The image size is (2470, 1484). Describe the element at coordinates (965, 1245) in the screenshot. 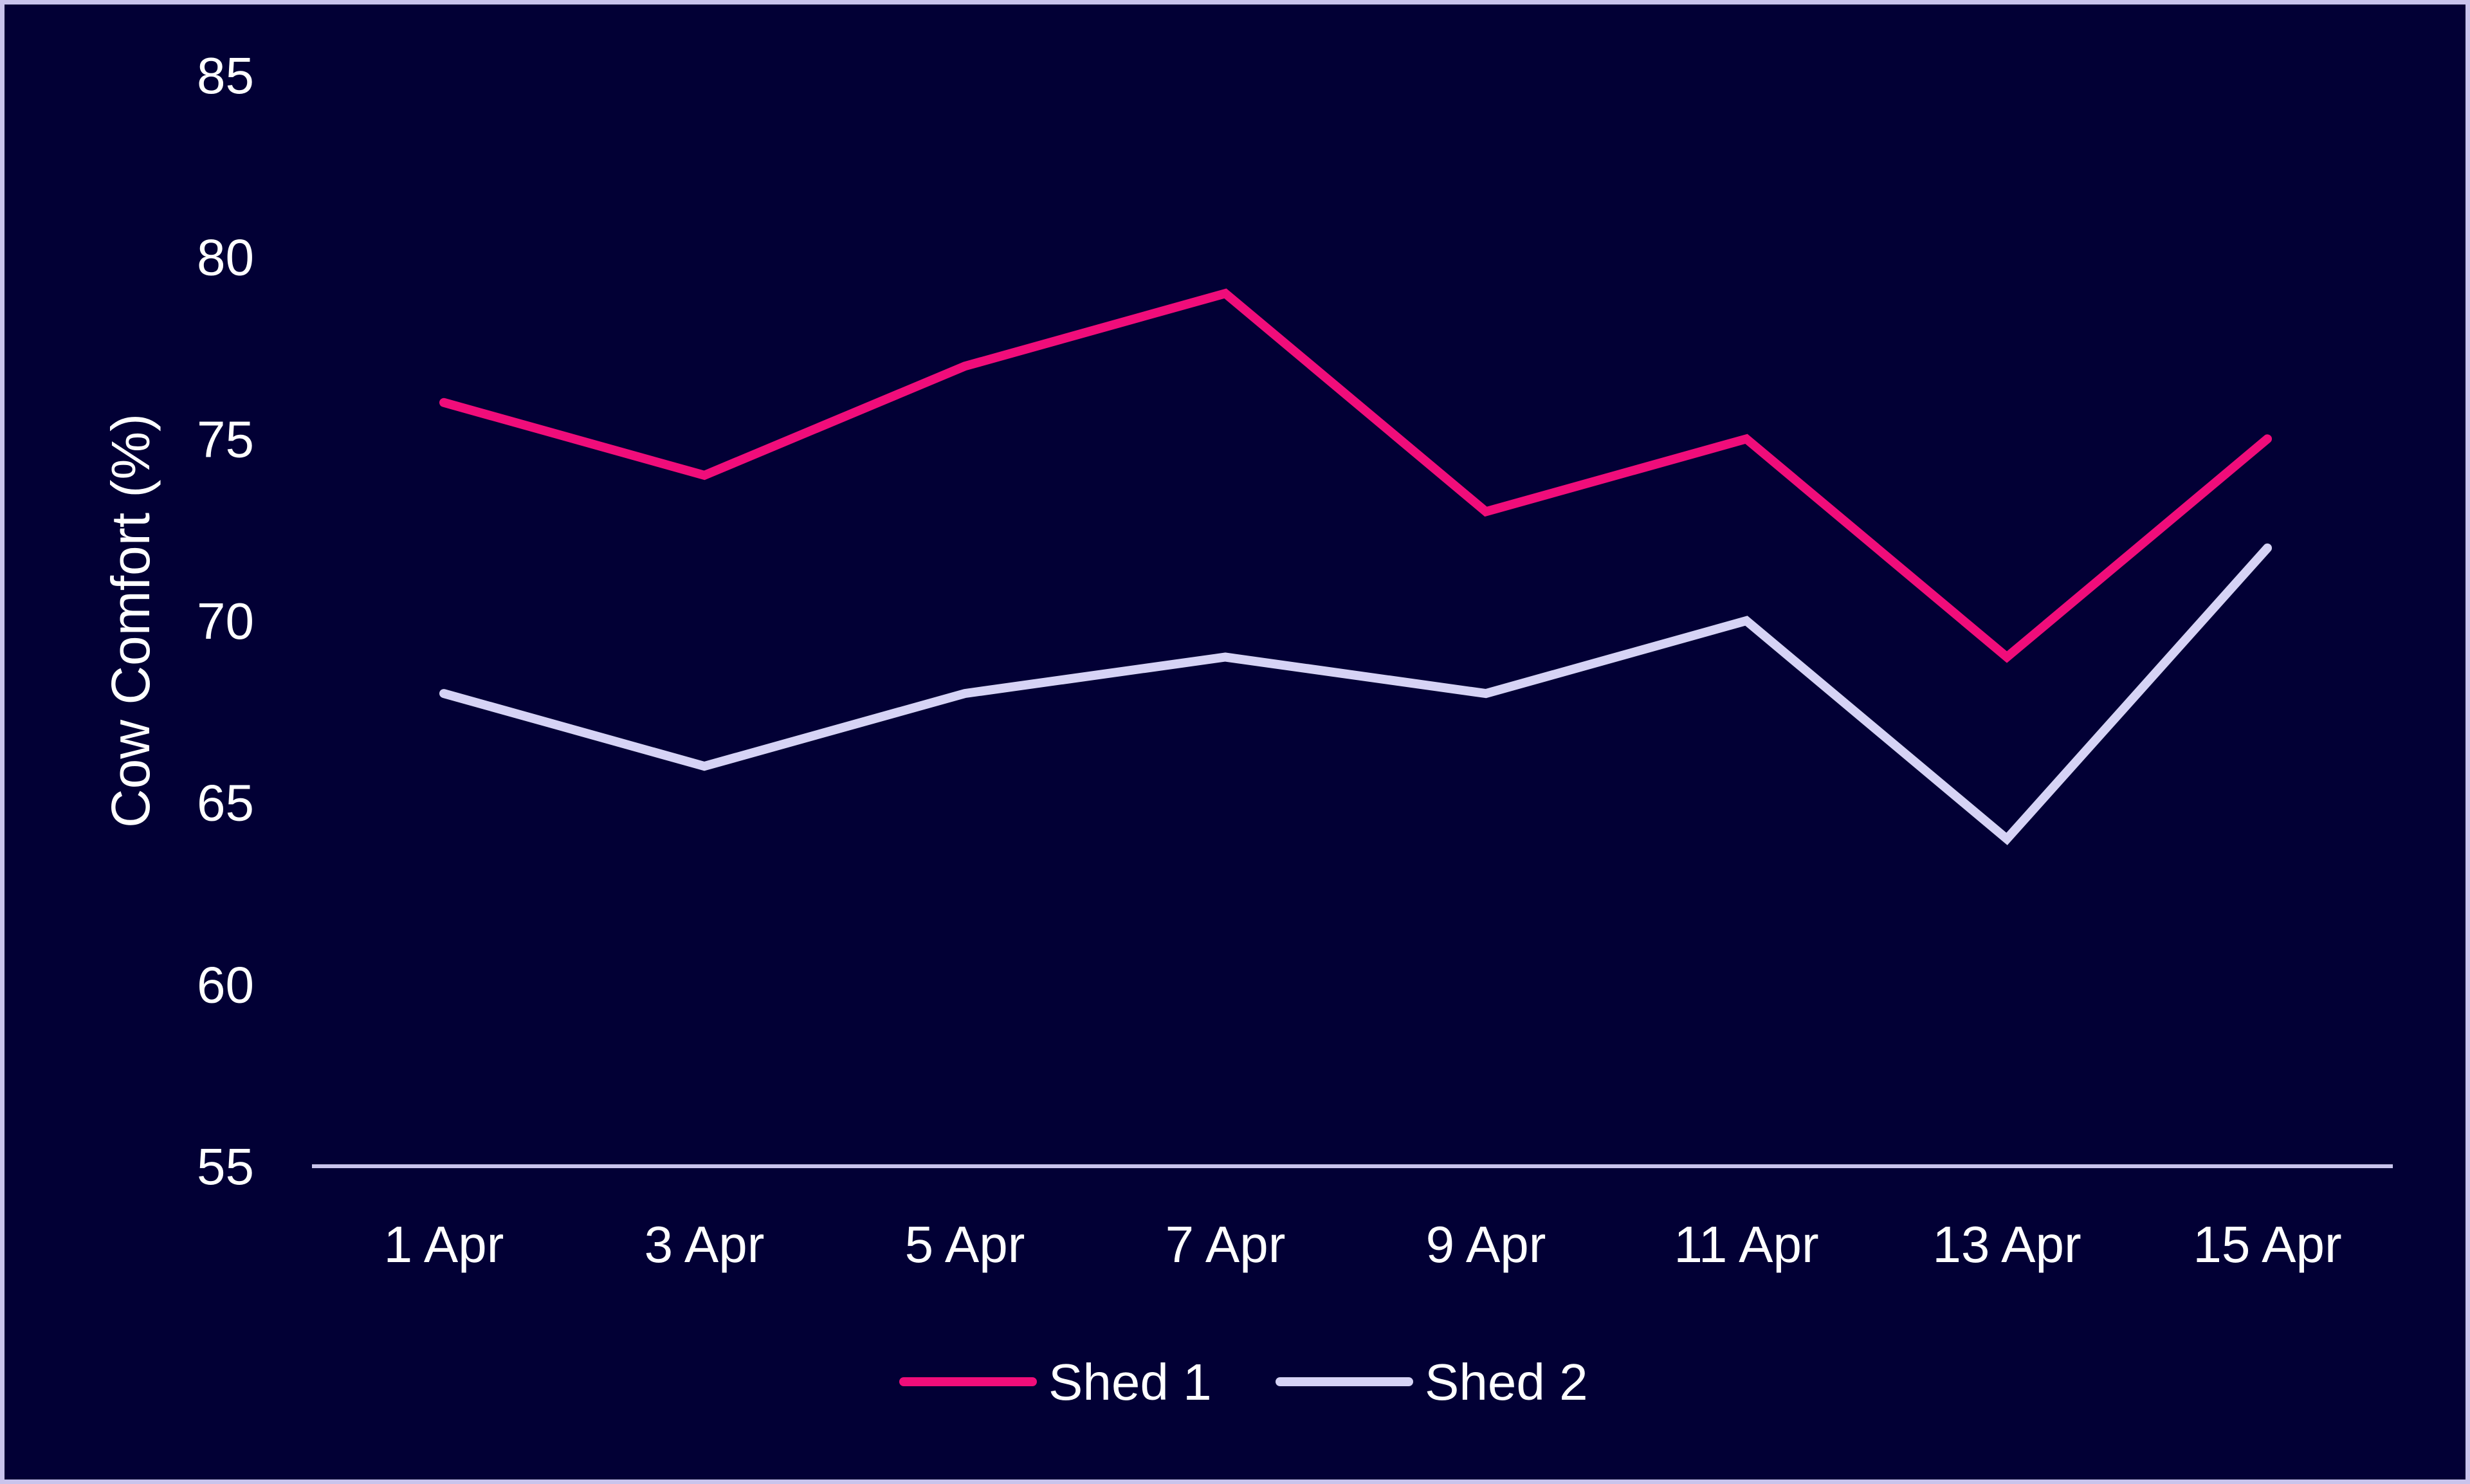

I see `x-tick-label: 5 Apr` at that location.